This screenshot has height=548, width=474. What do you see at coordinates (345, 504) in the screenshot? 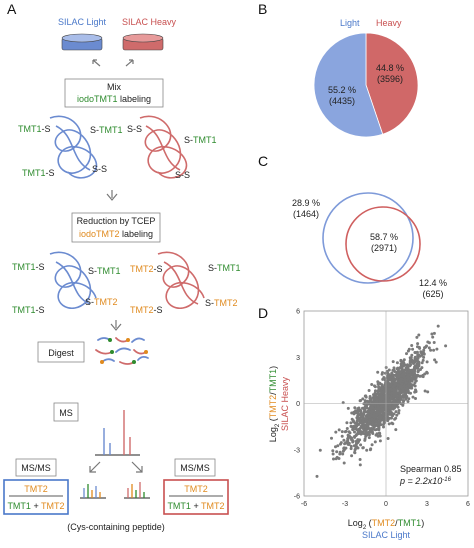
I see `x-tick-label: -3` at bounding box center [345, 504].